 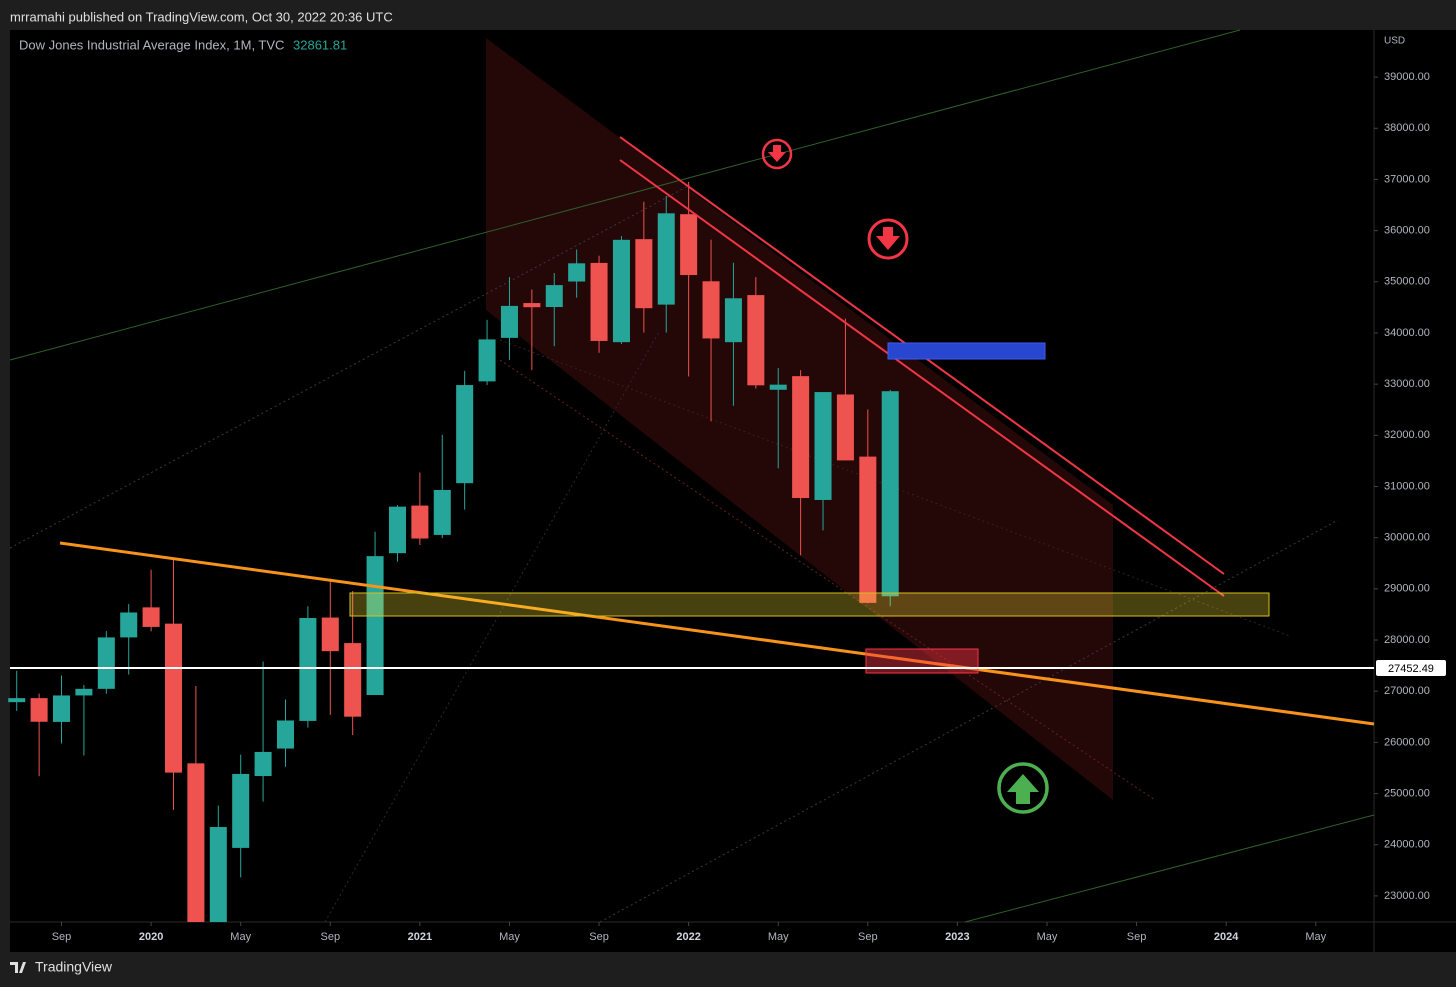 What do you see at coordinates (1407, 179) in the screenshot?
I see `y-tick-label: 37000.00` at bounding box center [1407, 179].